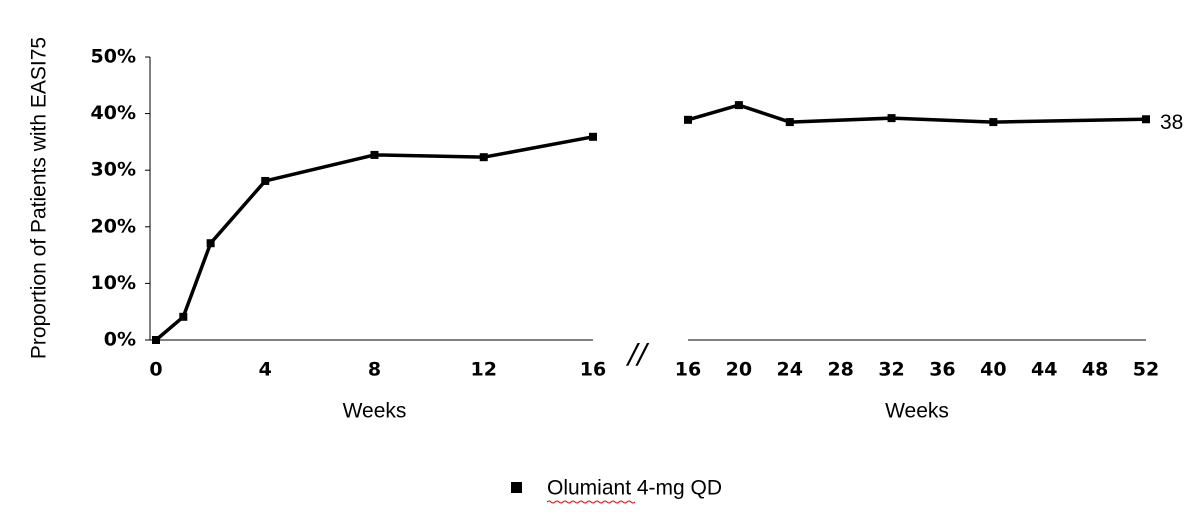 The height and width of the screenshot is (528, 1200). I want to click on x-tick-label: 28, so click(840, 370).